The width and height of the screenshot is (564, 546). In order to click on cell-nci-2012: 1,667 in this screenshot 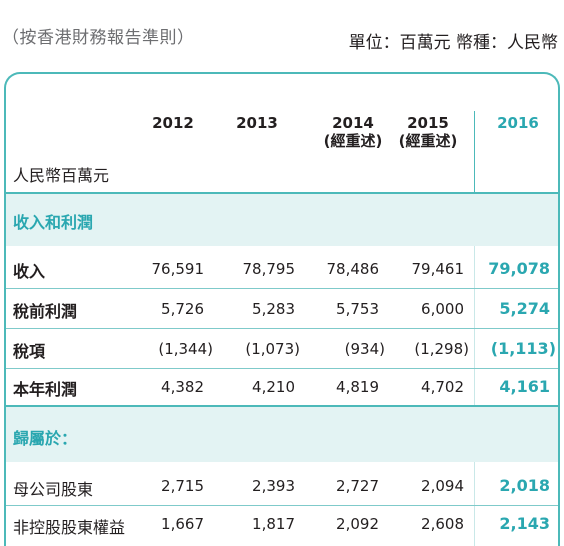, I will do `click(182, 524)`.